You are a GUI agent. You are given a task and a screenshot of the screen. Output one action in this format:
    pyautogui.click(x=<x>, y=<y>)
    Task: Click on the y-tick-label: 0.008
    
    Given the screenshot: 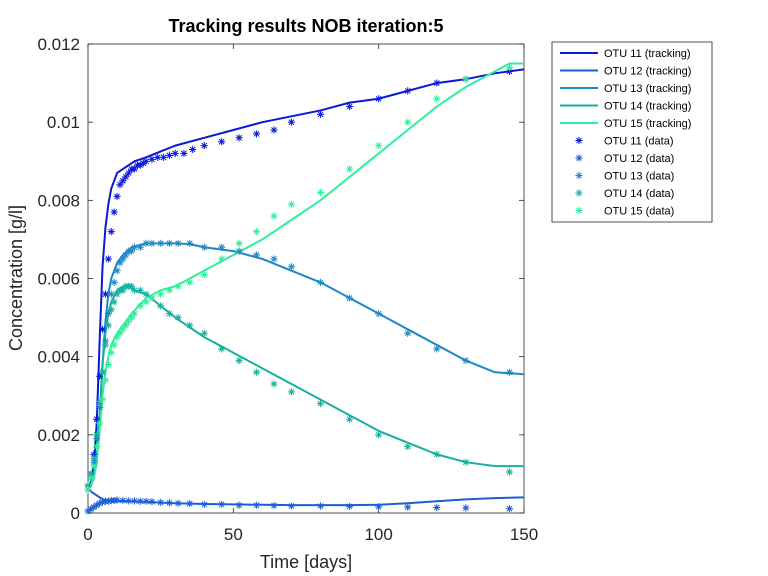 What is the action you would take?
    pyautogui.click(x=58, y=200)
    